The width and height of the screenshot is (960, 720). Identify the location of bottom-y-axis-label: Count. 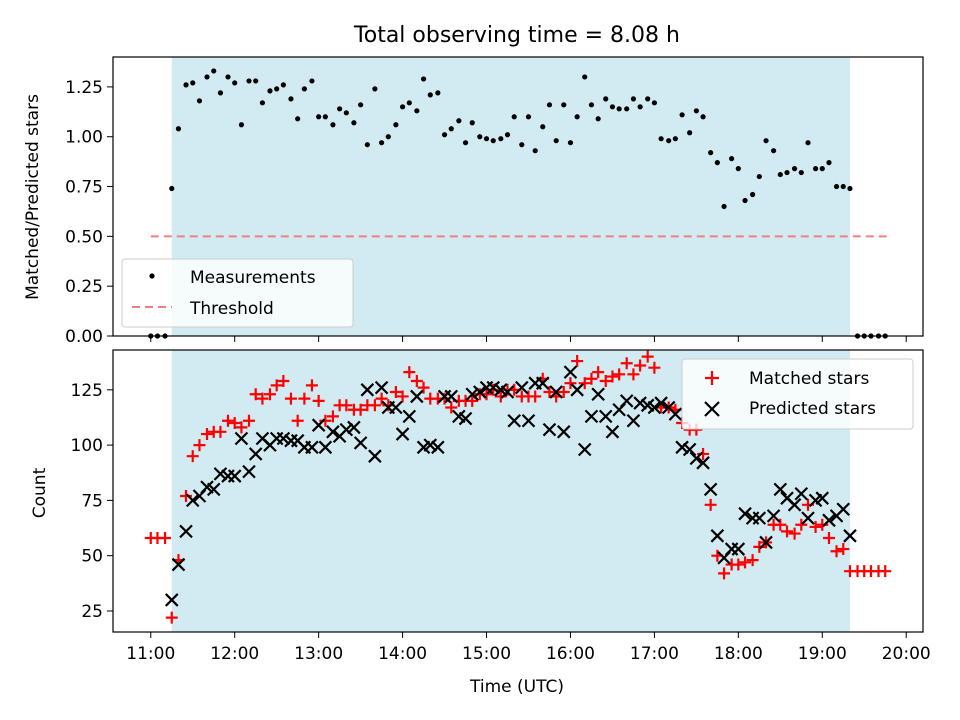
(40, 492).